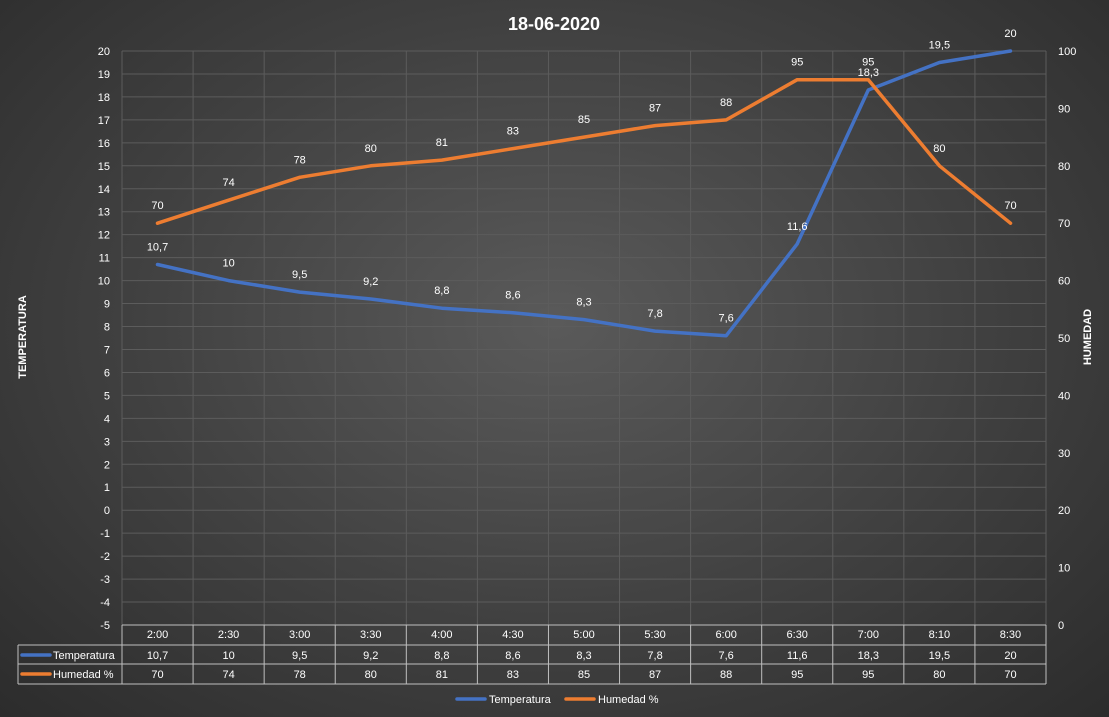 The height and width of the screenshot is (717, 1109). What do you see at coordinates (1010, 656) in the screenshot?
I see `table-cell: 20` at bounding box center [1010, 656].